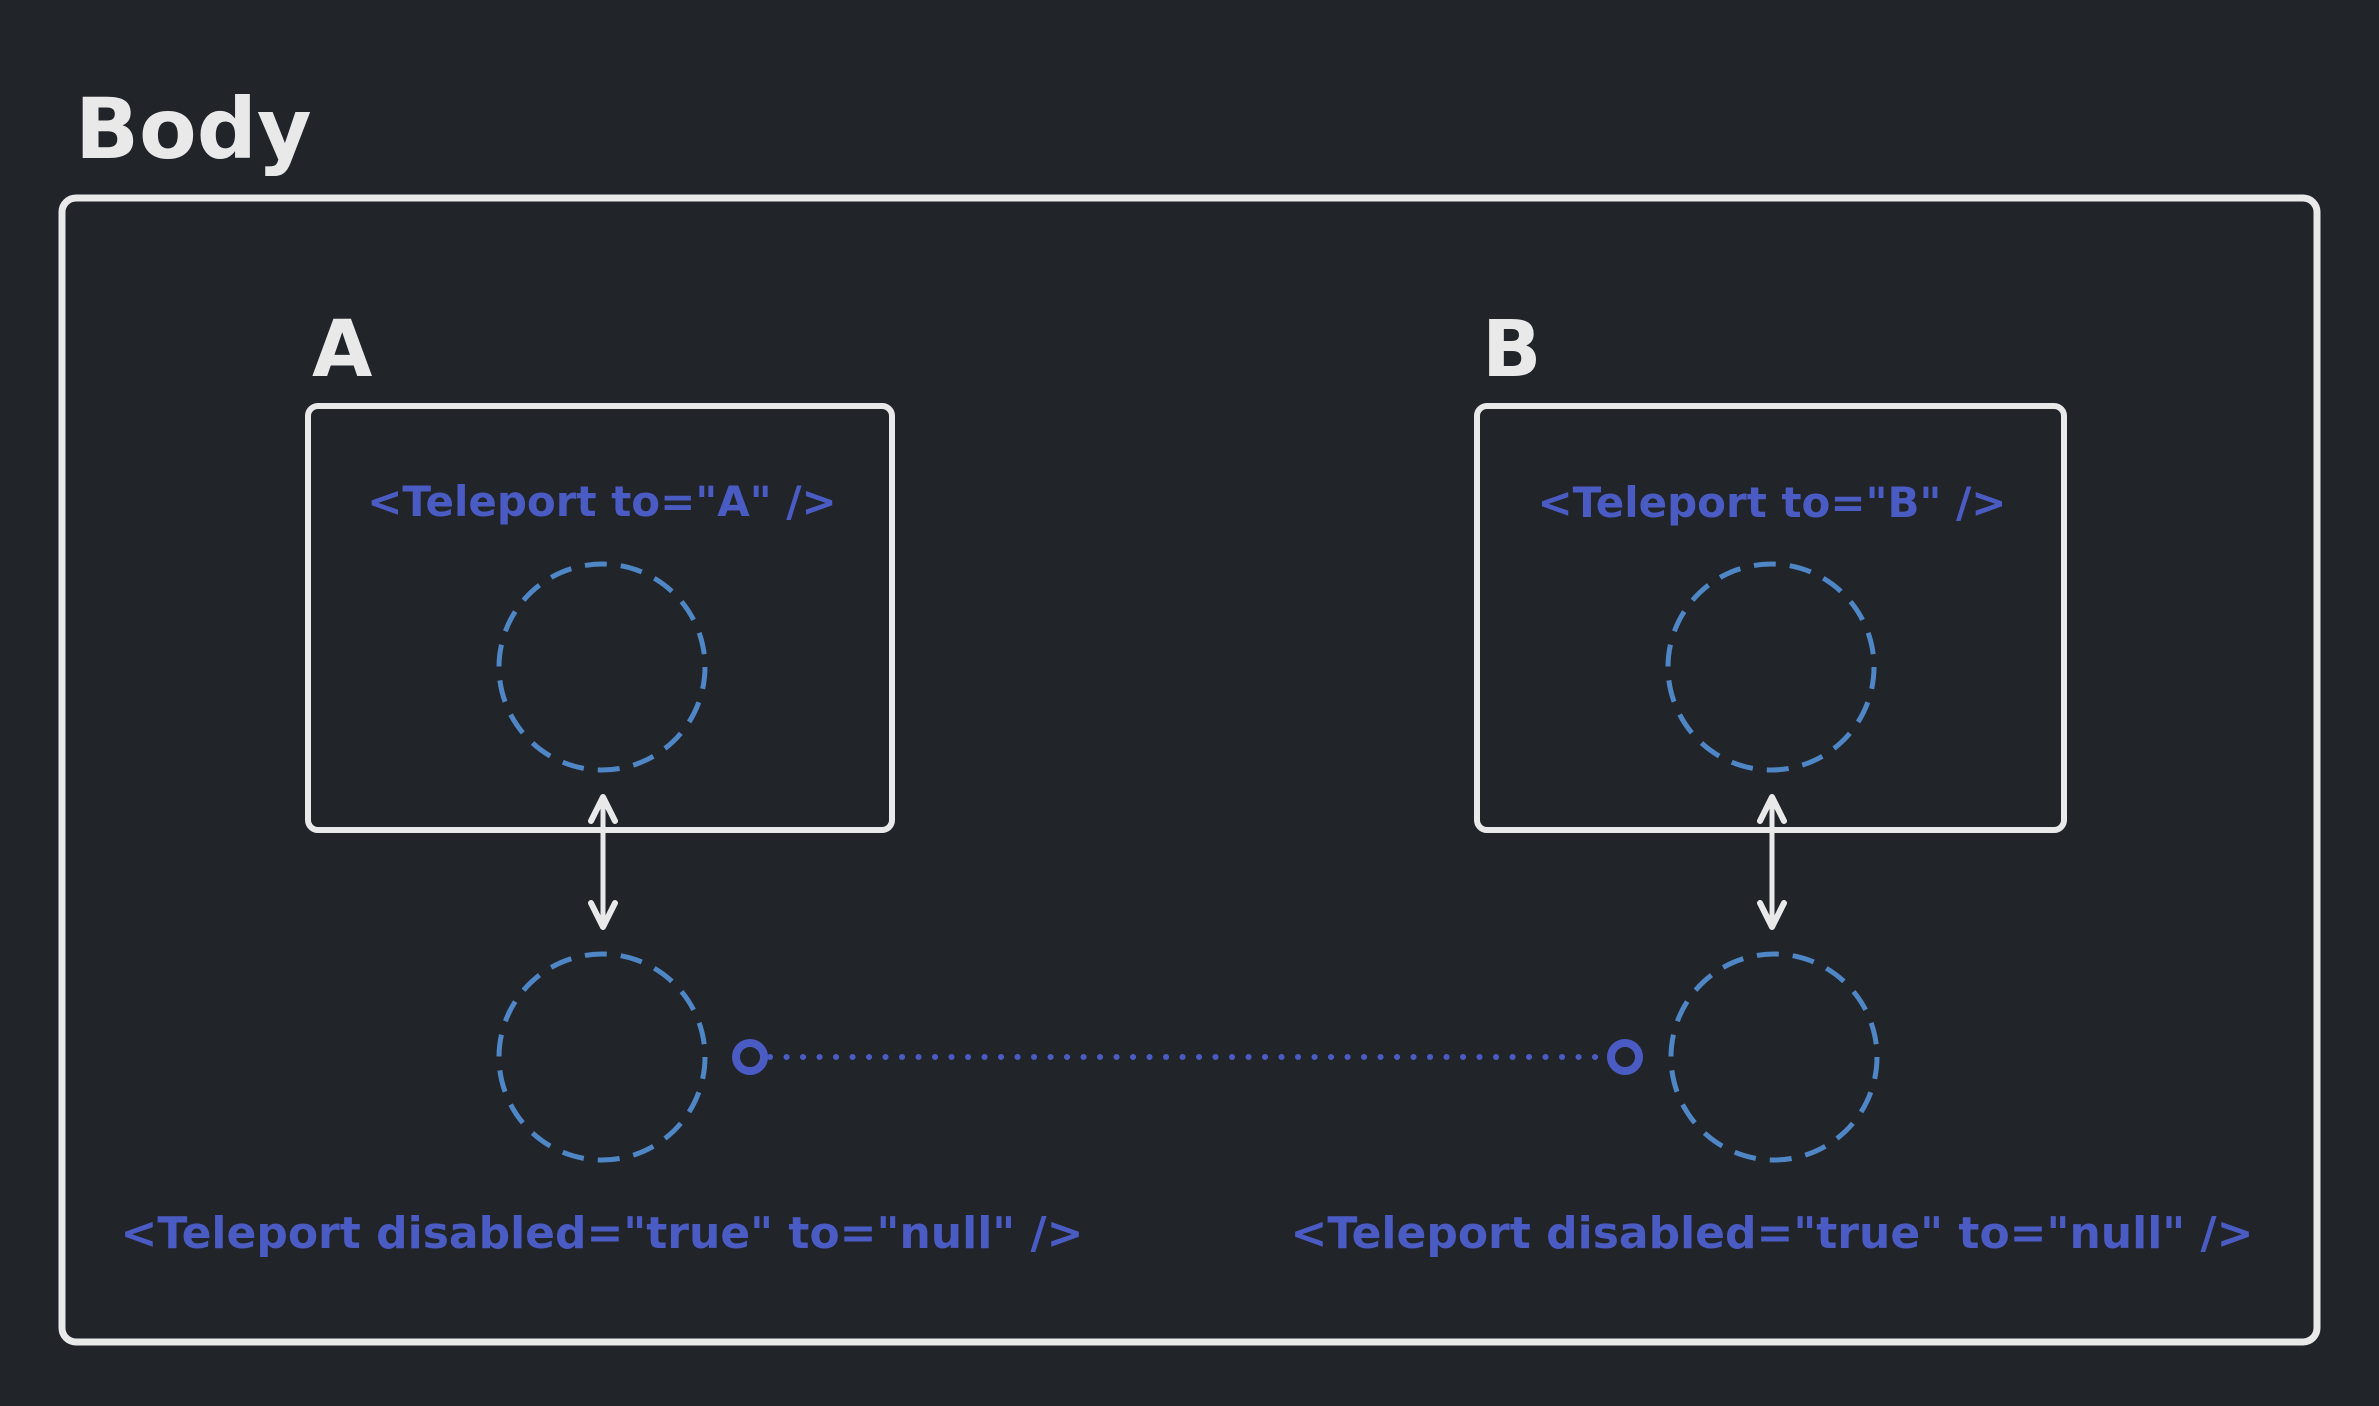  I want to click on connector-endpoint-left, so click(750, 1057).